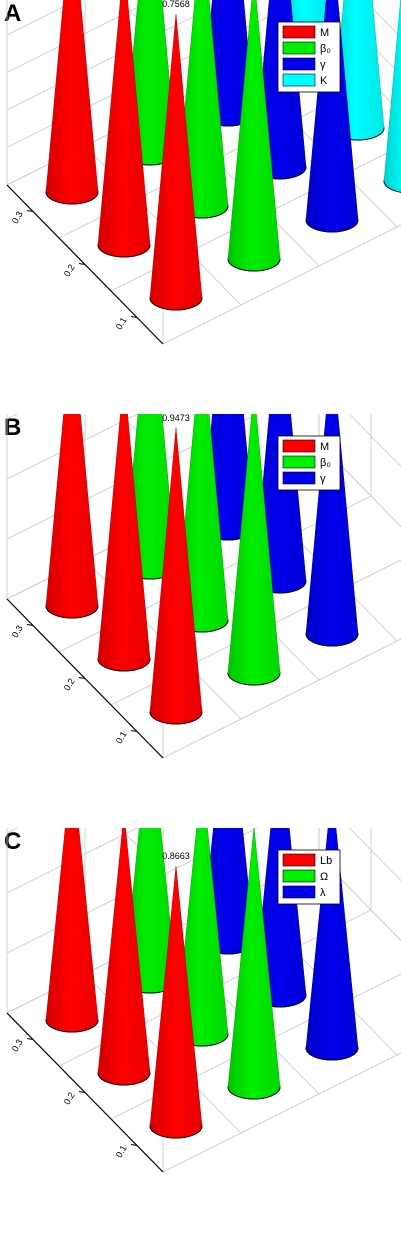 This screenshot has width=401, height=1243. What do you see at coordinates (13, 841) in the screenshot?
I see `panel-letter: C` at bounding box center [13, 841].